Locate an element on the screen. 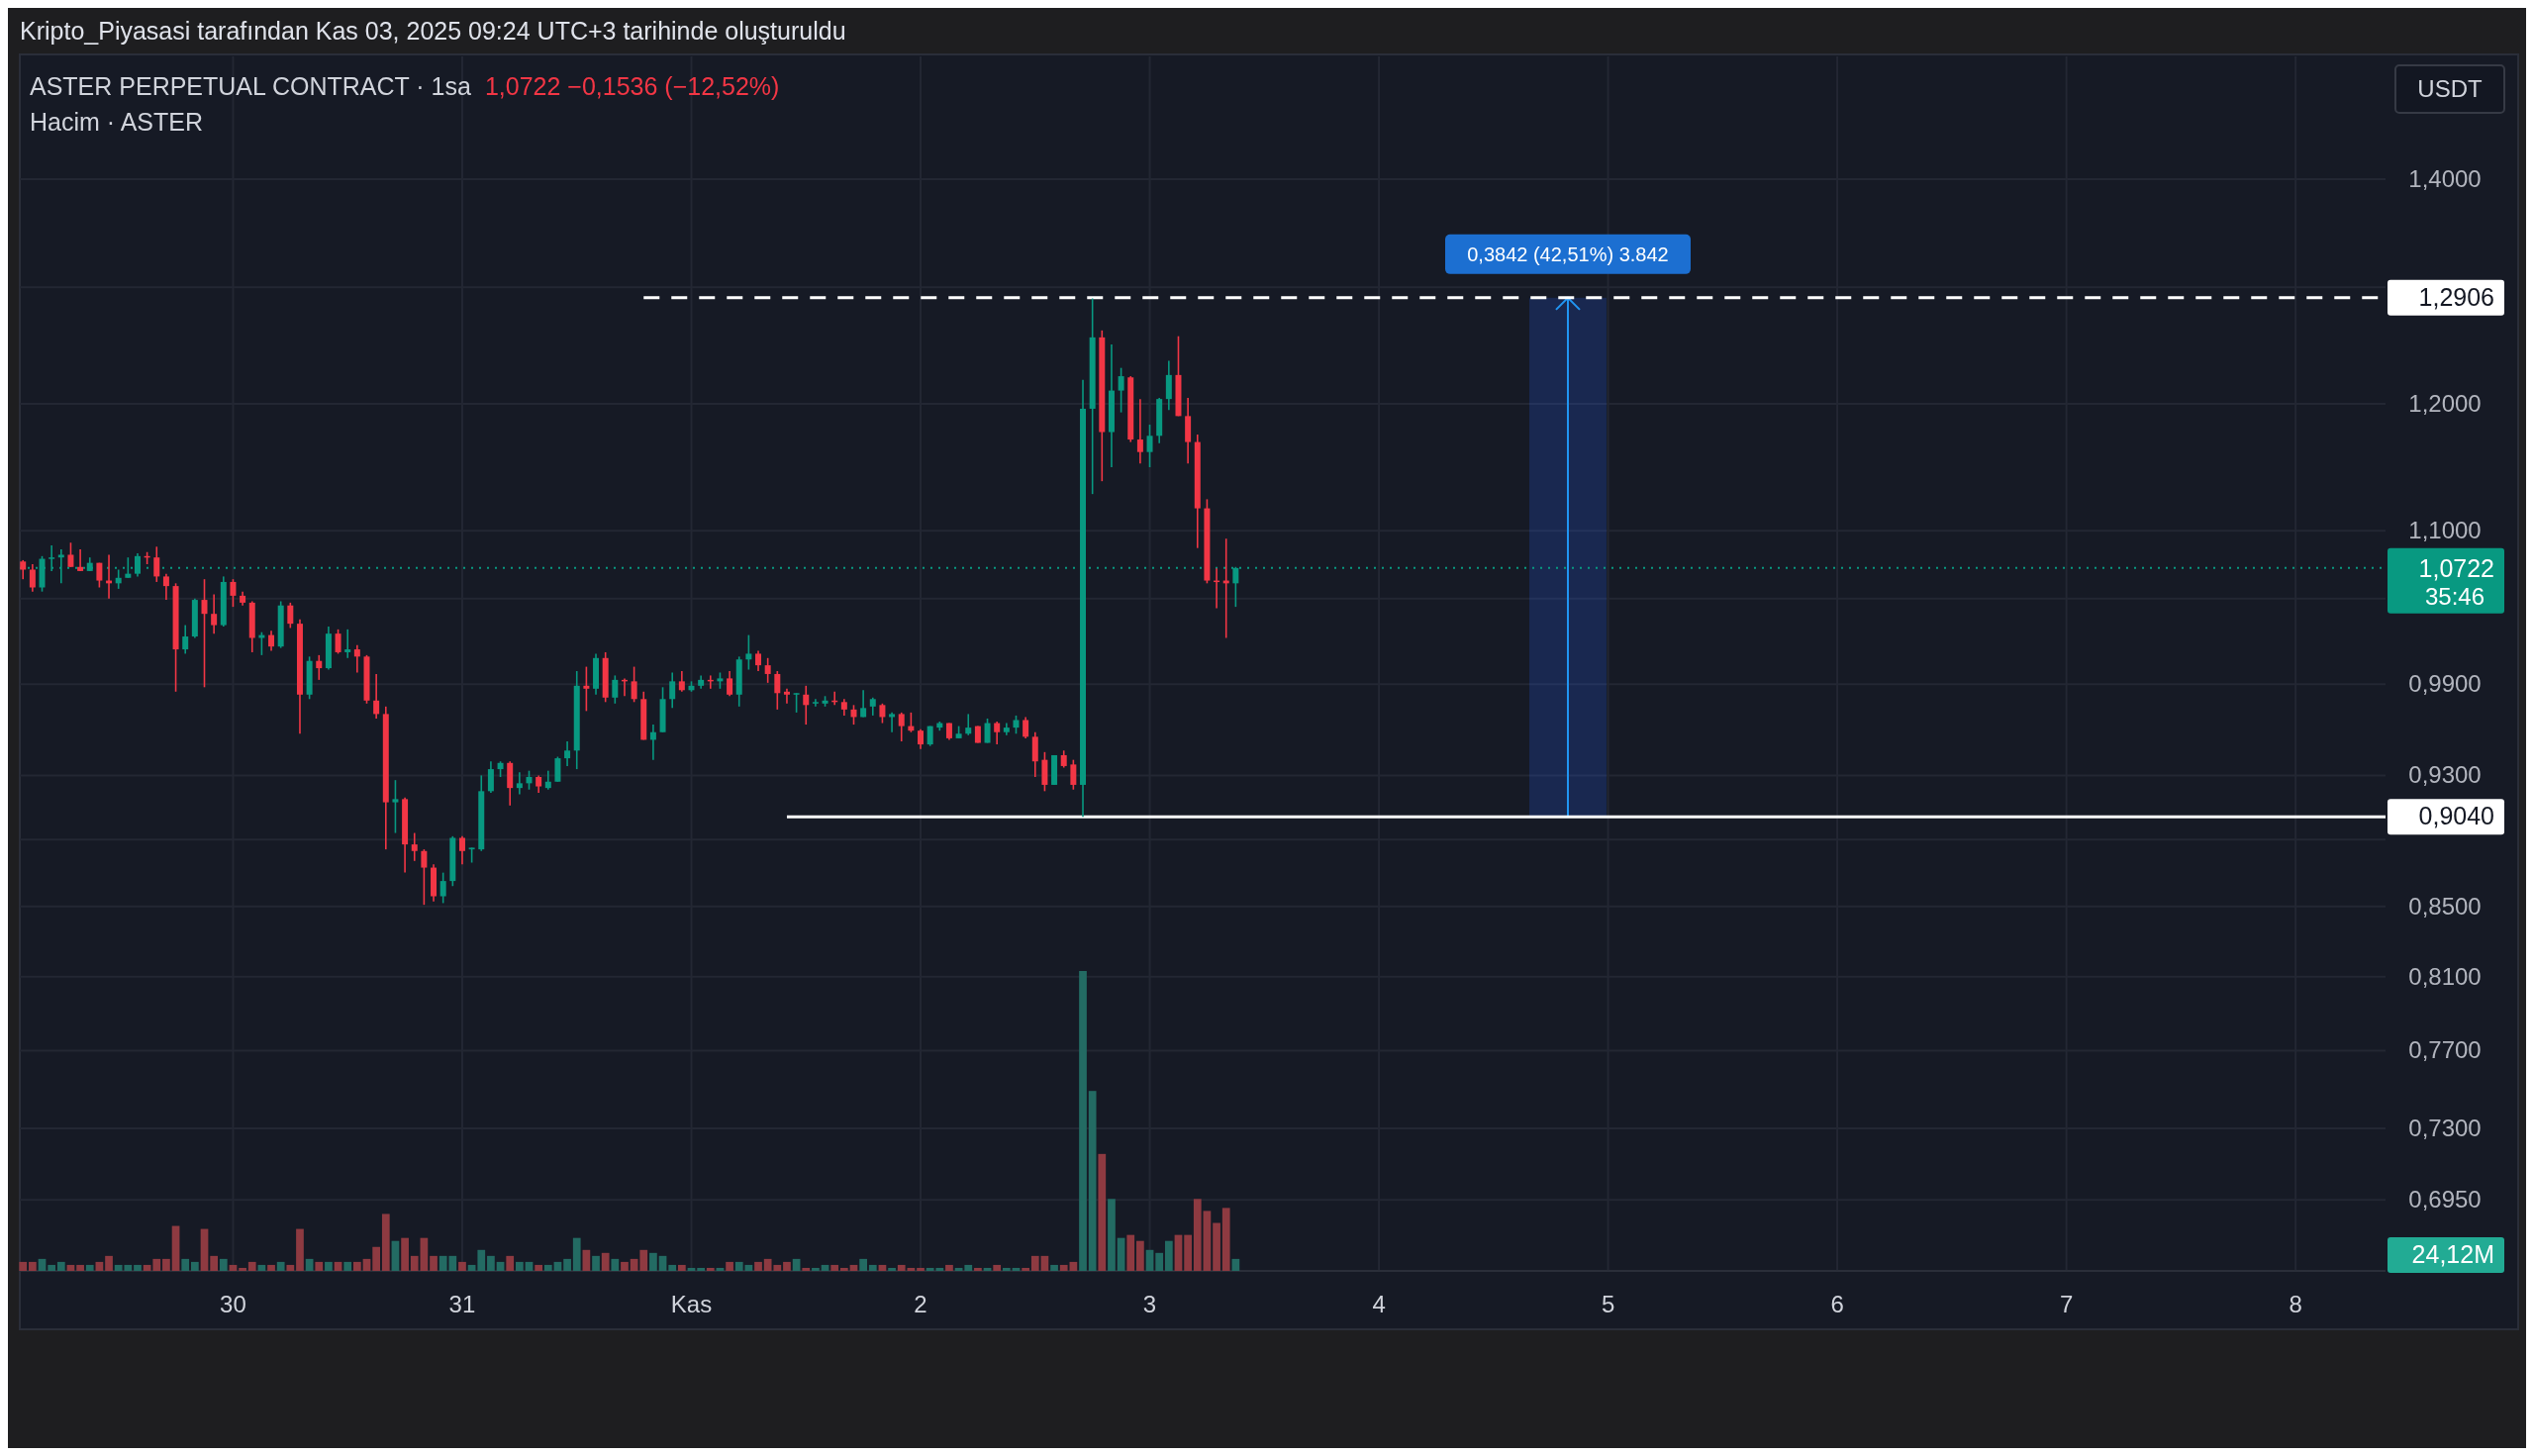 This screenshot has height=1456, width=2534. x-tick-label: 6 is located at coordinates (1837, 1304).